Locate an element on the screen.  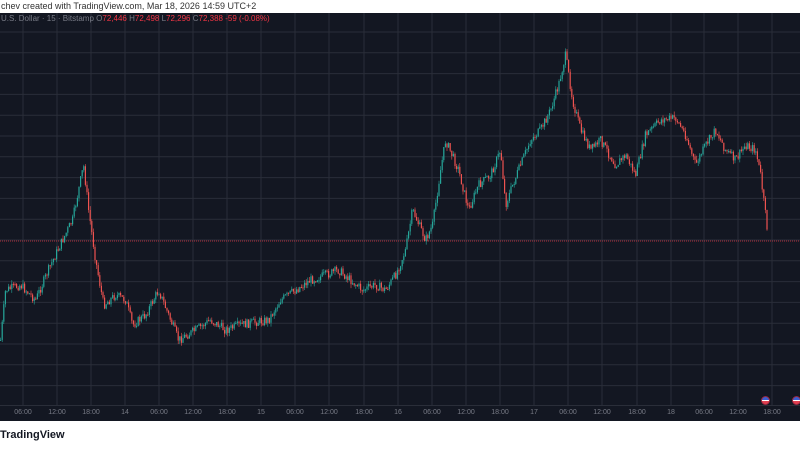
high-value: 72,498 is located at coordinates (147, 18).